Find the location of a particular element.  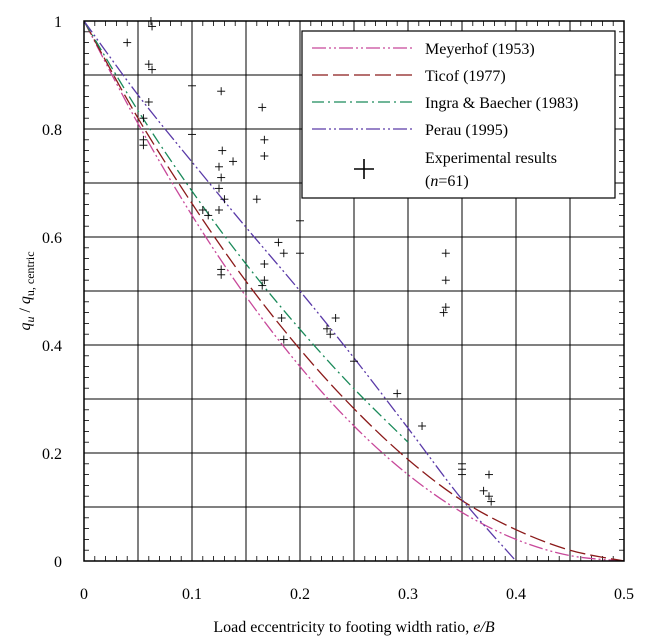

x-tick-labels: 0 0.1 0.2 0.3 0.4 0.5 is located at coordinates (357, 594).